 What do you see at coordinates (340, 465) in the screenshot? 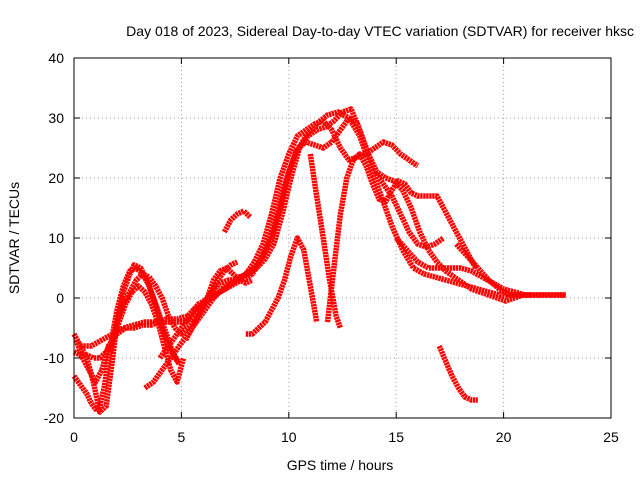
I see `x-axis-label: GPS time / hours` at bounding box center [340, 465].